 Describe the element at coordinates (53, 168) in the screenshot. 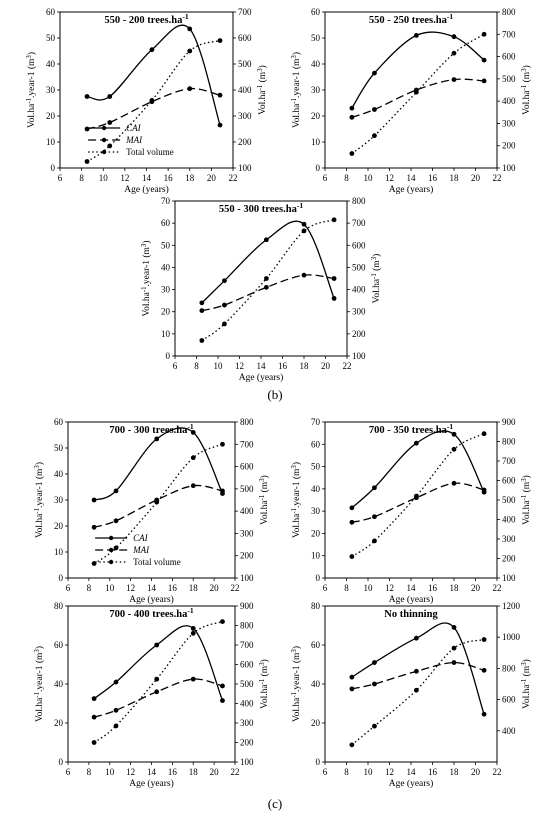

I see `y-tick-label: 0` at that location.